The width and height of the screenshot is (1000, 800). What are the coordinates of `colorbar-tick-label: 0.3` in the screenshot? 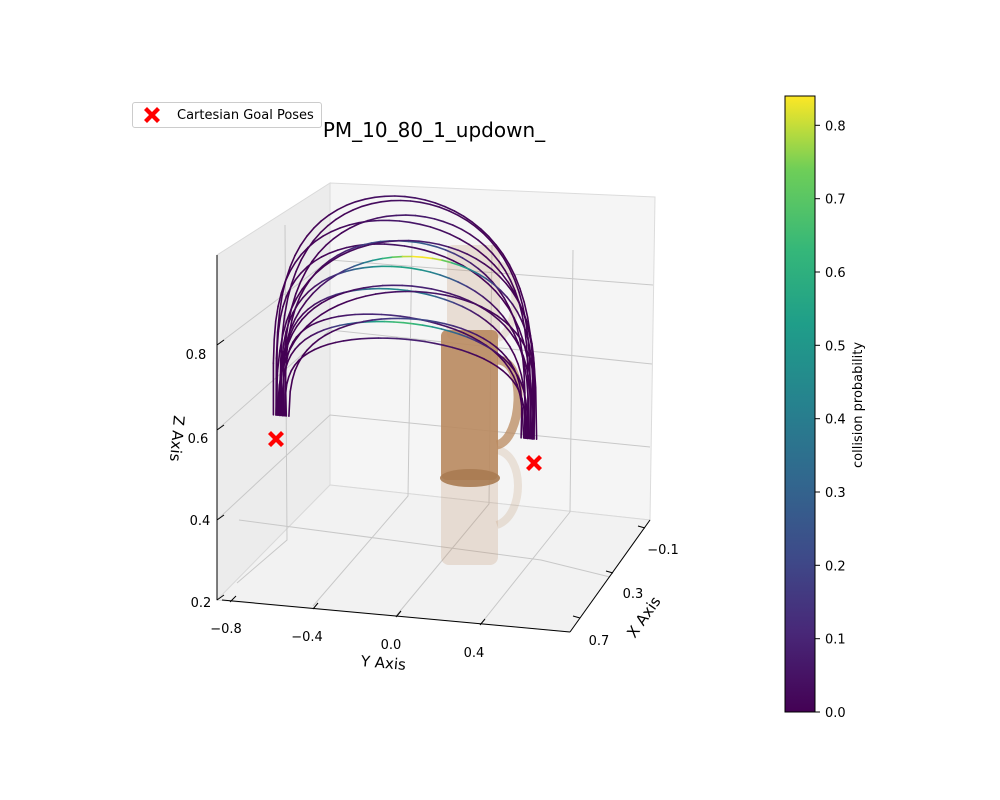 It's located at (835, 493).